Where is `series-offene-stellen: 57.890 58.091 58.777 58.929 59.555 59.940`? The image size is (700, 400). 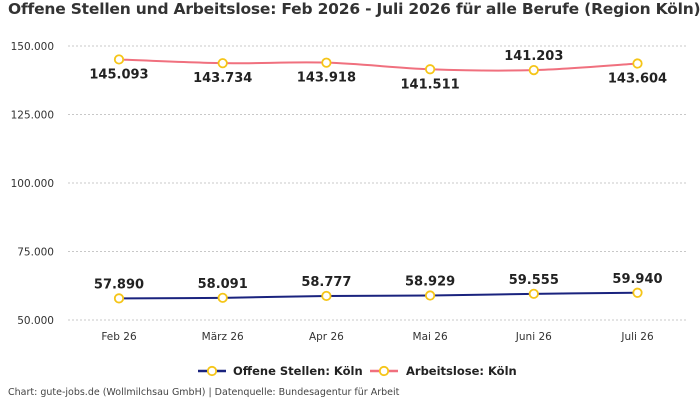
series-offene-stellen: 57.890 58.091 58.777 58.929 59.555 59.940 is located at coordinates (378, 288).